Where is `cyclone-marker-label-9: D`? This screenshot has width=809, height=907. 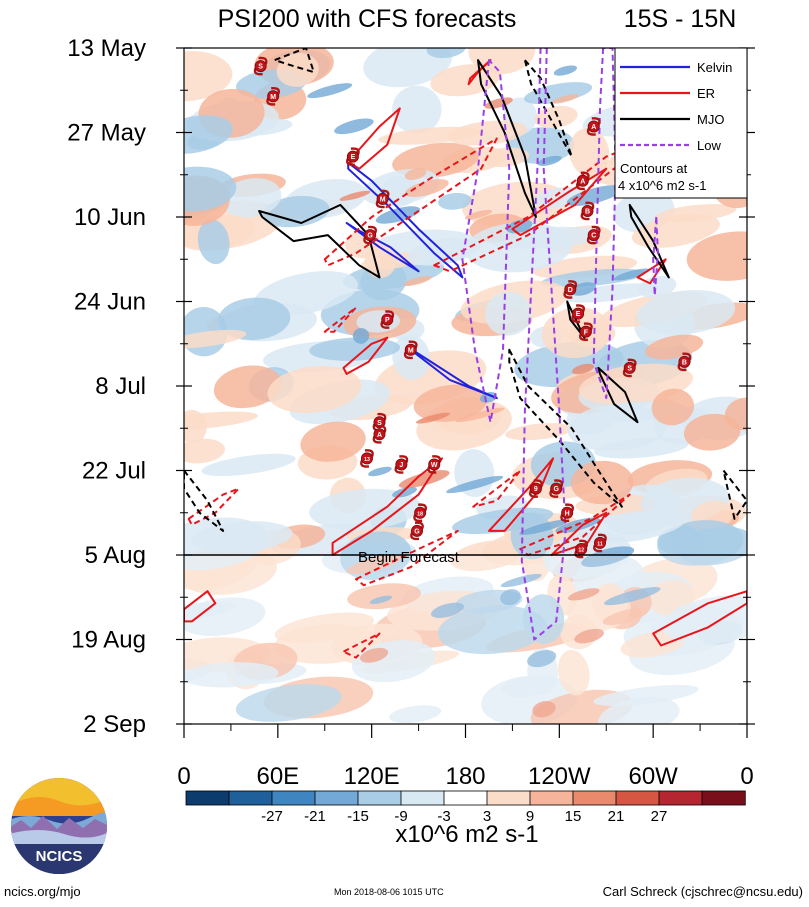
cyclone-marker-label-9: D is located at coordinates (570, 290).